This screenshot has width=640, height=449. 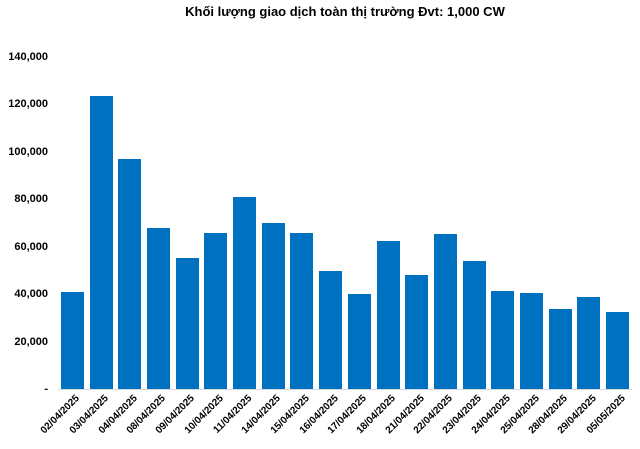 What do you see at coordinates (31, 341) in the screenshot?
I see `y-axis-tick-label: 20,000` at bounding box center [31, 341].